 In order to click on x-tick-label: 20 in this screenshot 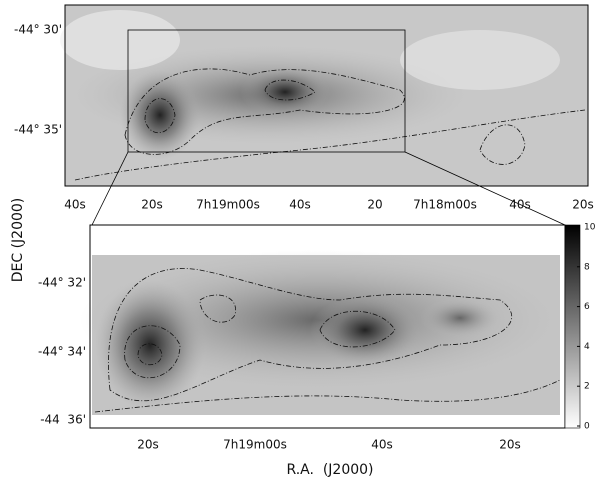, I will do `click(374, 205)`.